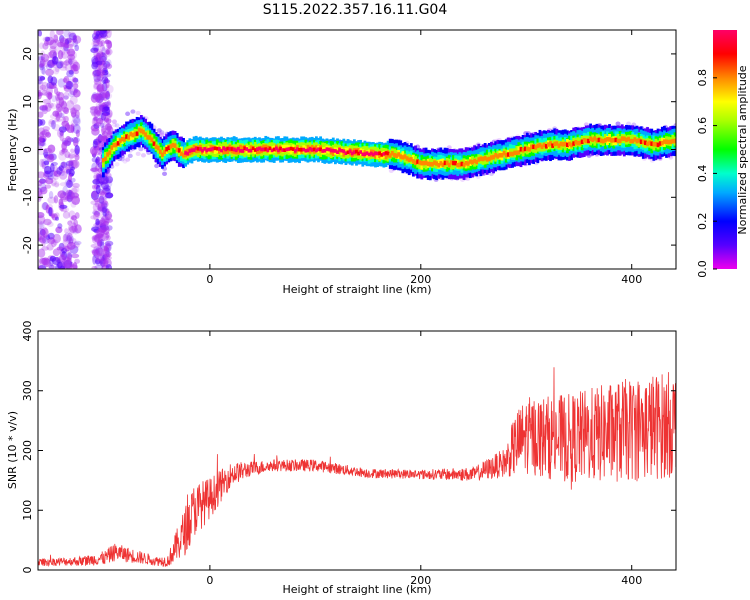 This screenshot has height=600, width=750. I want to click on spectrogram-x-tick-label: 400, so click(631, 279).